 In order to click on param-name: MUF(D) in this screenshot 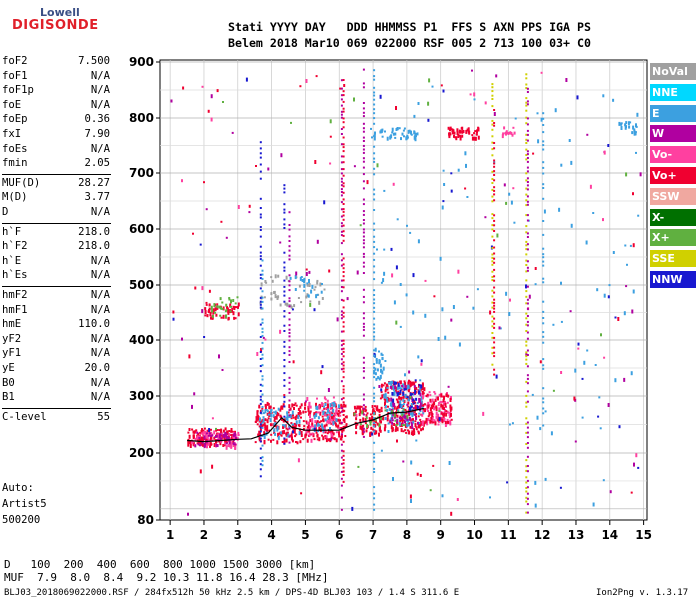, I will do `click(21, 182)`.